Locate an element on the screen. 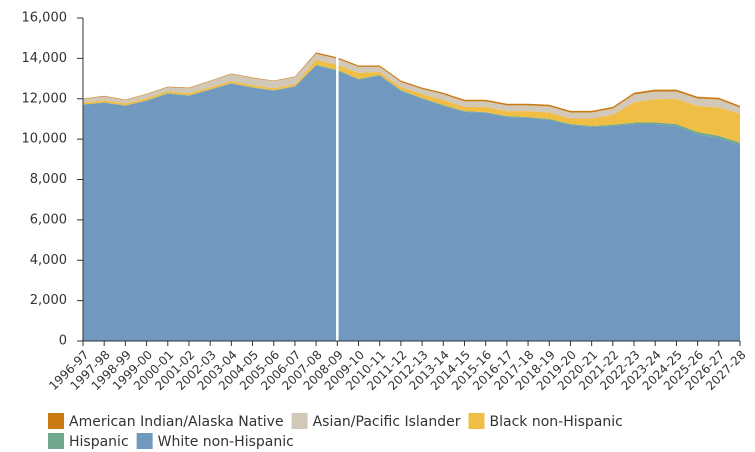  y-tick-label: 6,000 is located at coordinates (48, 219).